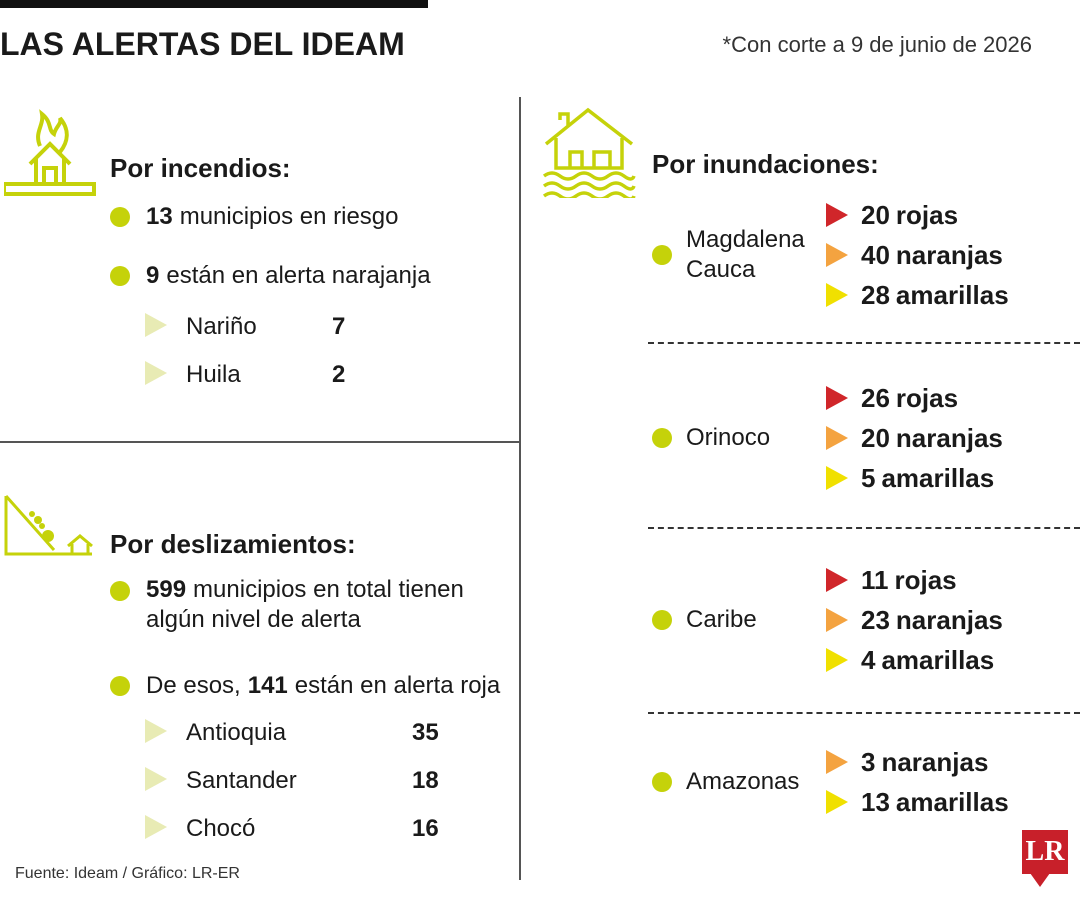 Image resolution: width=1080 pixels, height=900 pixels. Describe the element at coordinates (765, 164) in the screenshot. I see `heading: Por inundaciones:` at that location.